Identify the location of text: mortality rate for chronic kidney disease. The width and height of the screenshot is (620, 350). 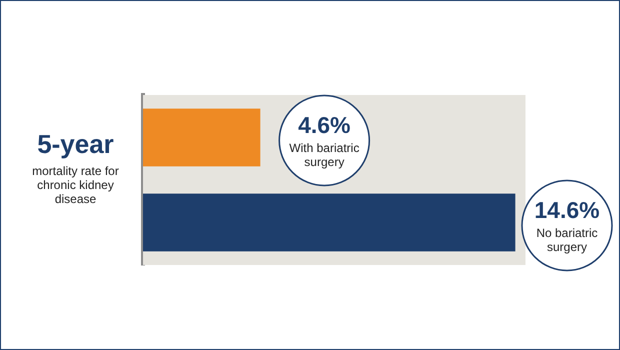
(75, 185).